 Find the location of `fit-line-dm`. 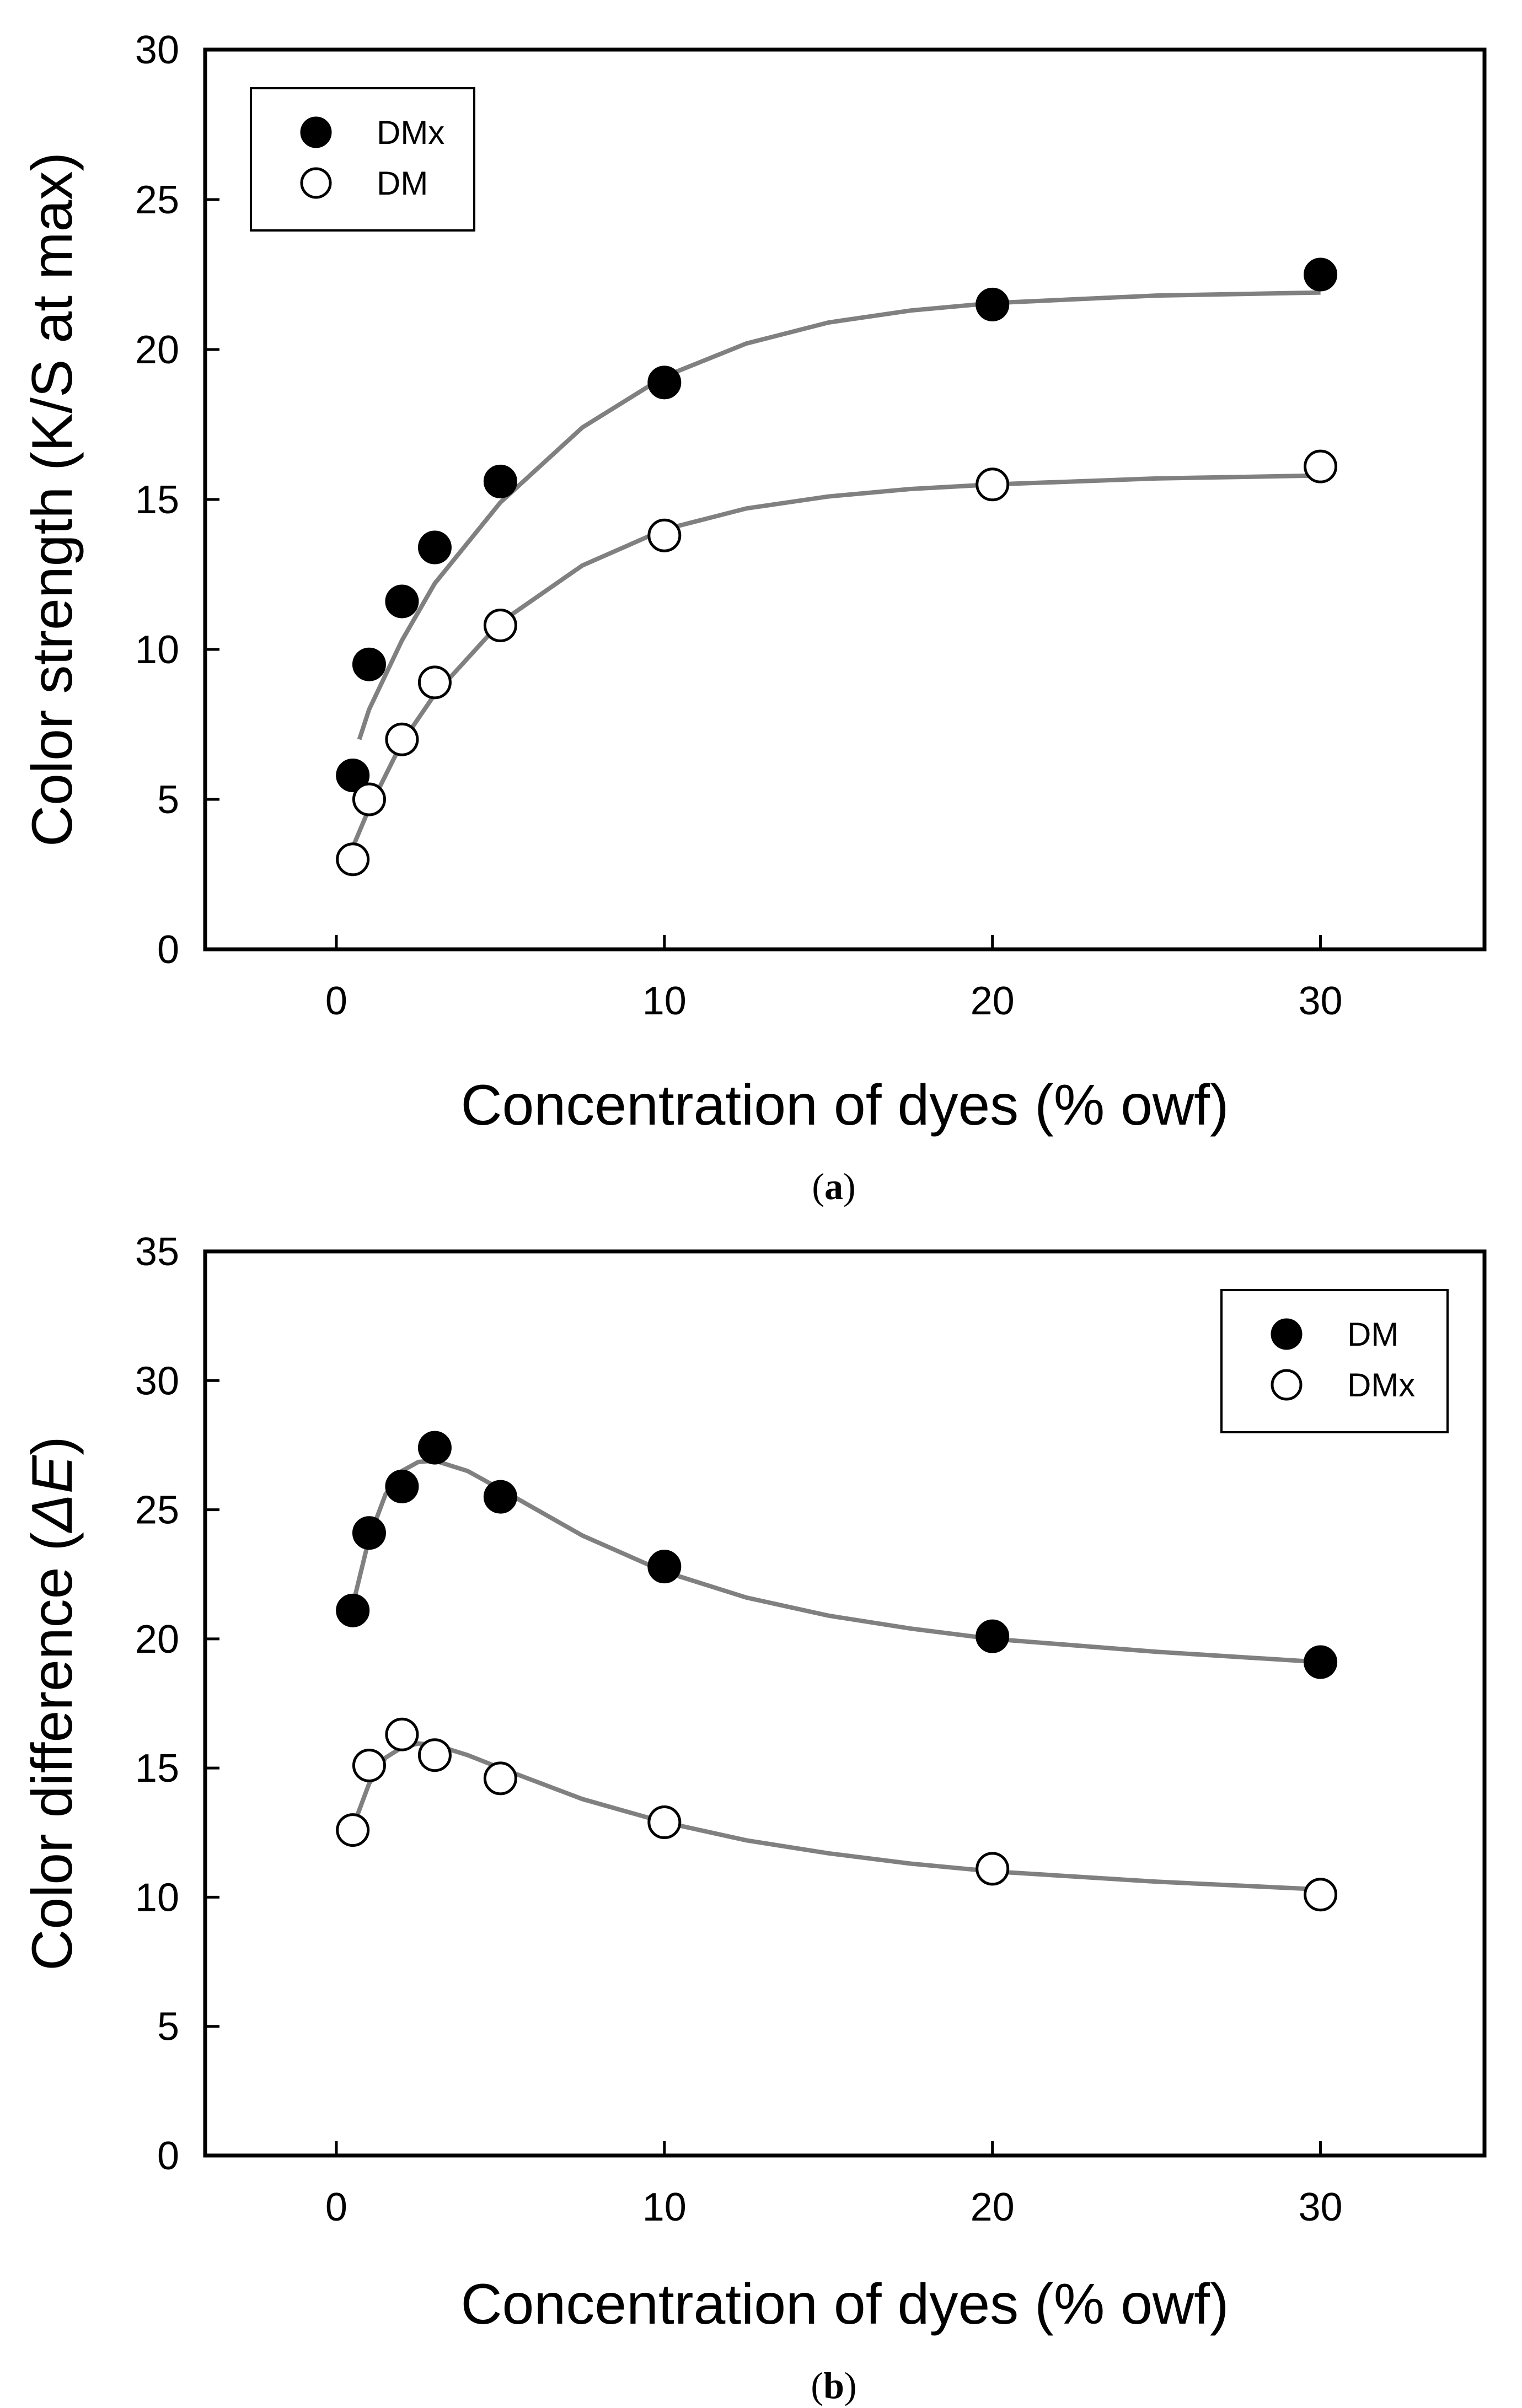

fit-line-dm is located at coordinates (836, 660).